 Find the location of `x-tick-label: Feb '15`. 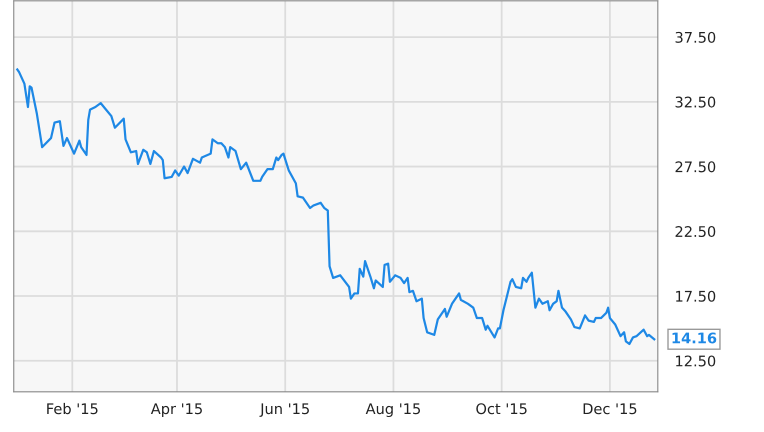

x-tick-label: Feb '15 is located at coordinates (72, 408).